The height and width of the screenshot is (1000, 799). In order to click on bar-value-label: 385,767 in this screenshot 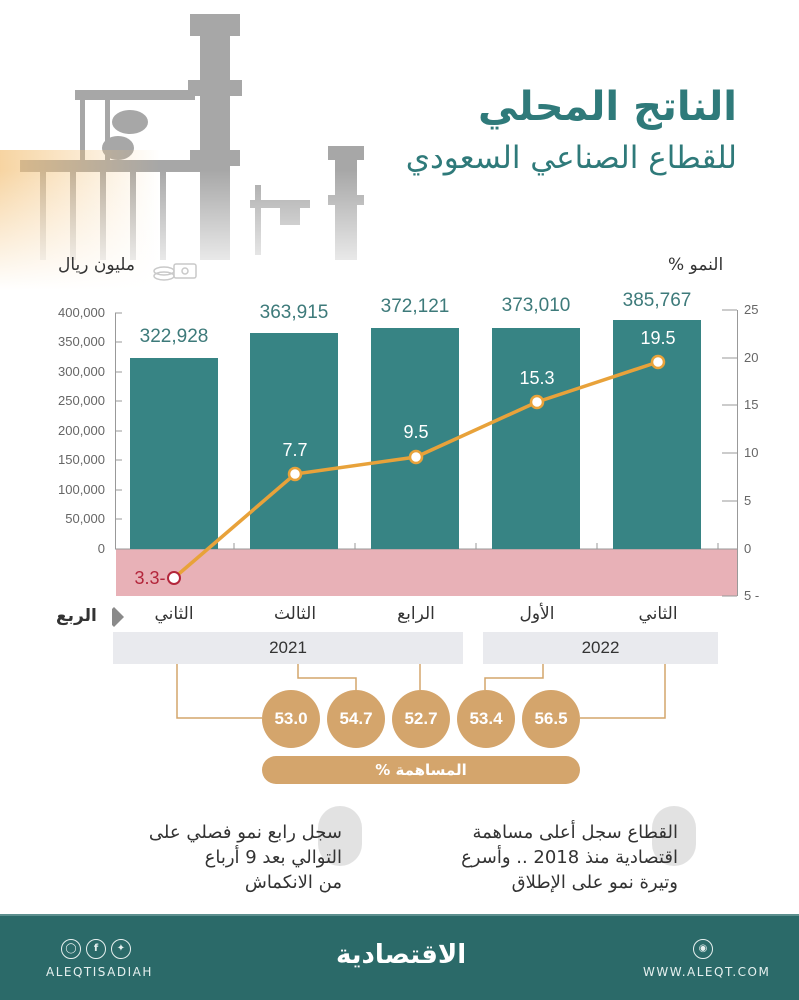, I will do `click(657, 300)`.